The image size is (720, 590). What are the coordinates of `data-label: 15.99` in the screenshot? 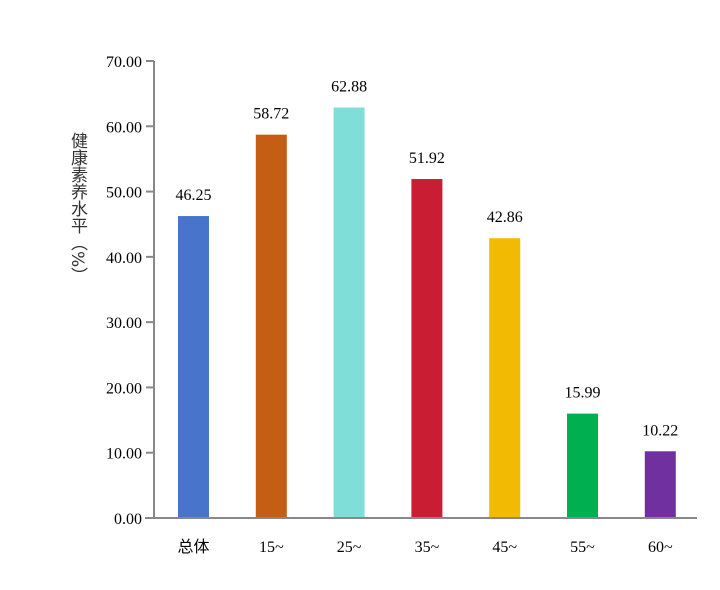 It's located at (583, 393).